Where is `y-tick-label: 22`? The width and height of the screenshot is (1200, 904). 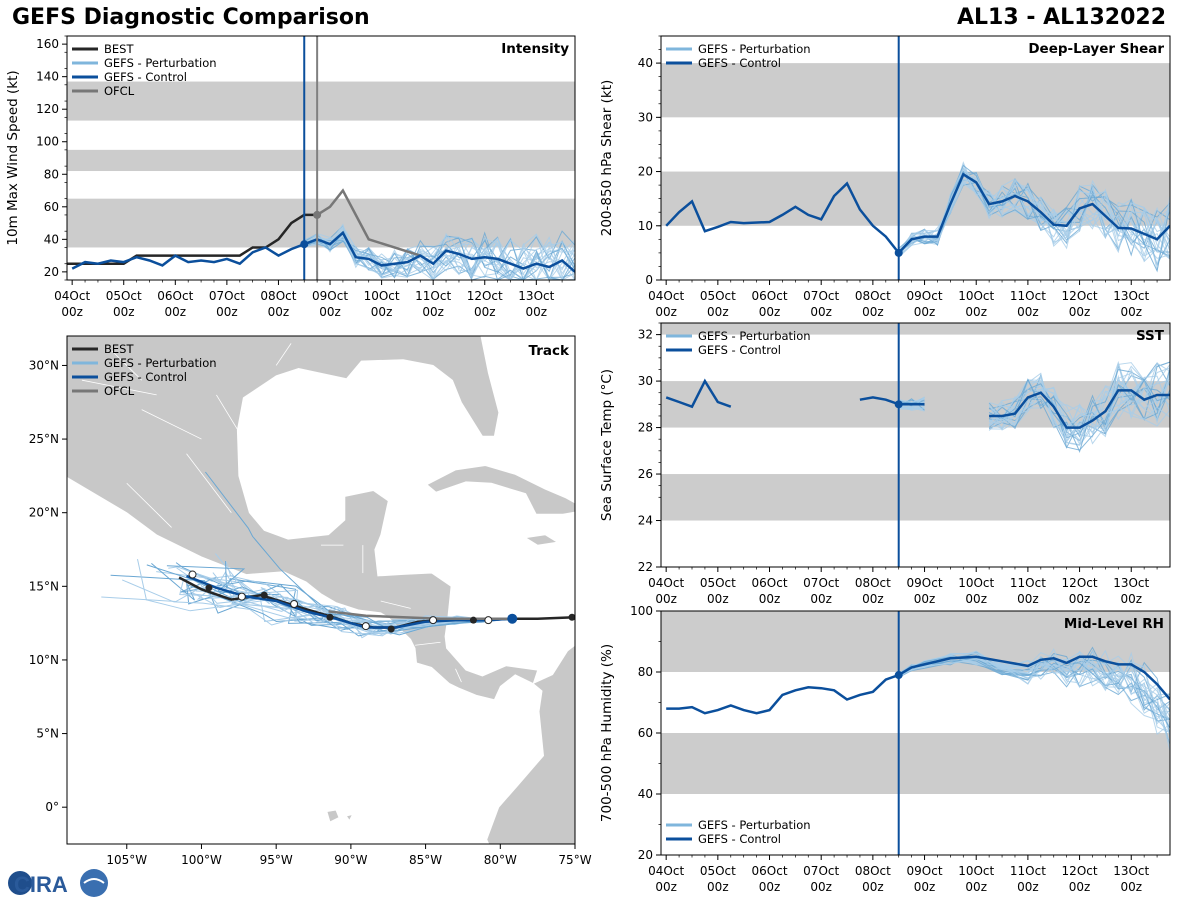
y-tick-label: 22 is located at coordinates (645, 567).